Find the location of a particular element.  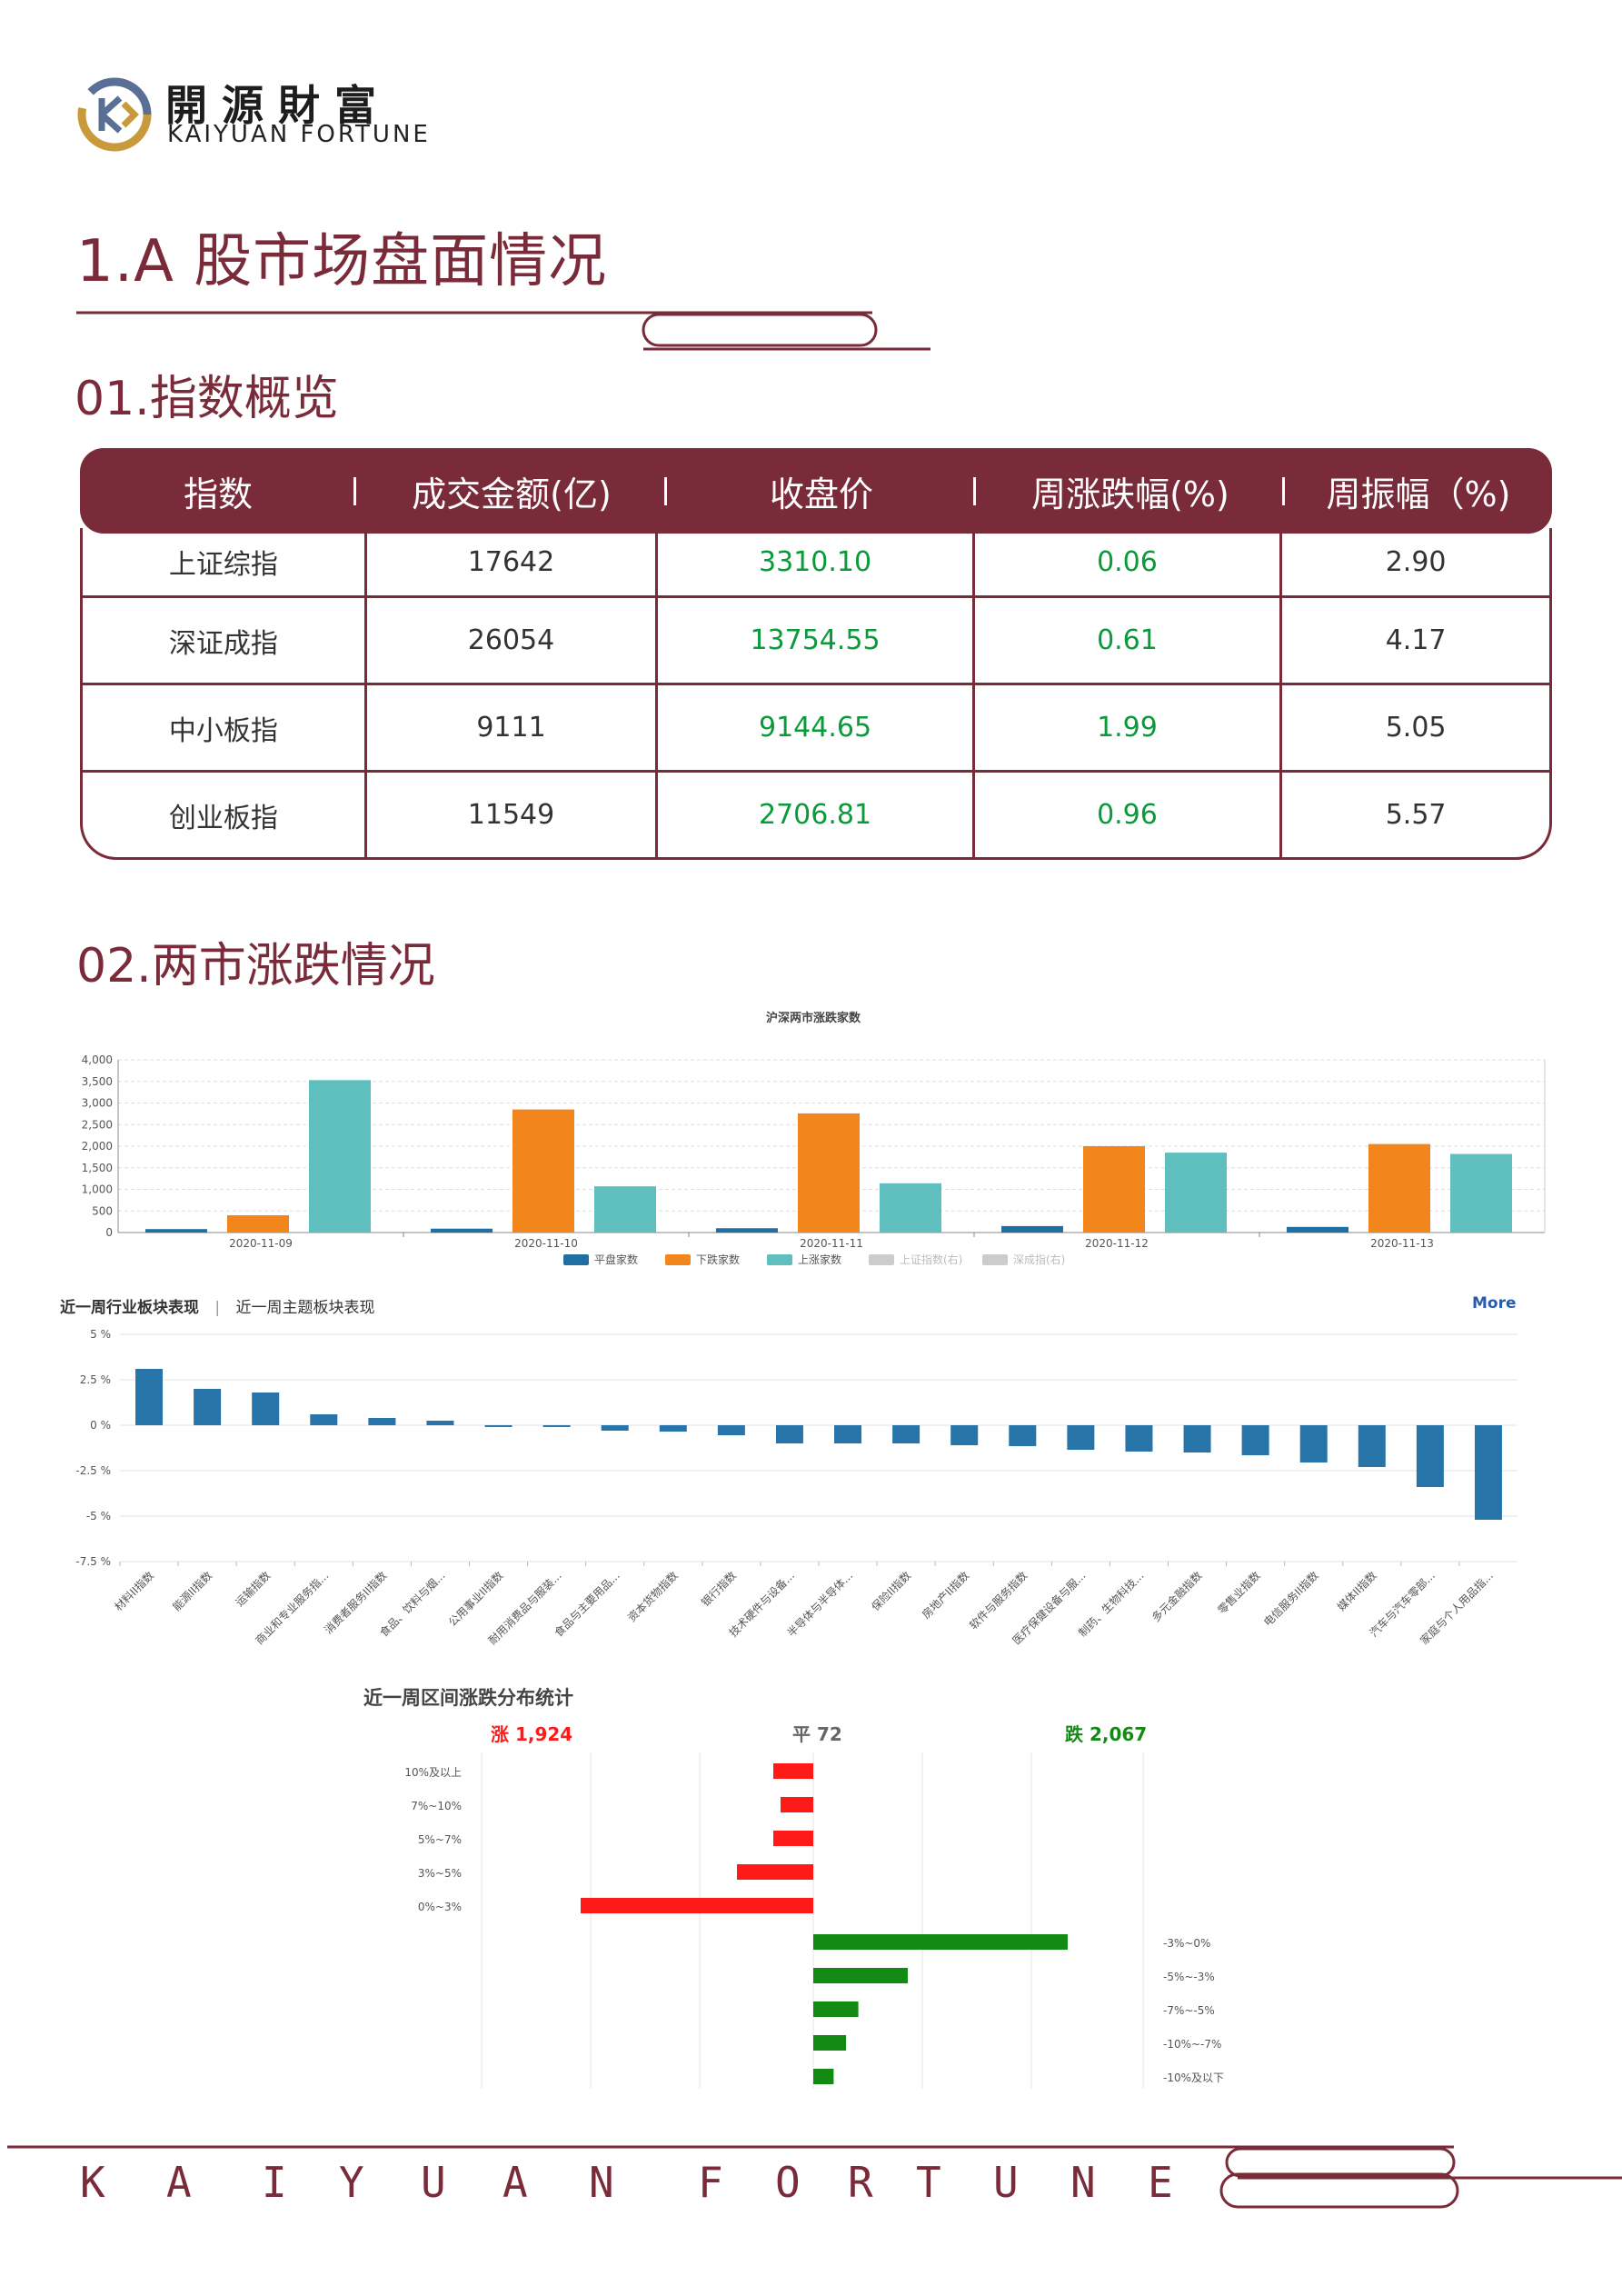

x-tick-label: 能源II指数 is located at coordinates (192, 1591).